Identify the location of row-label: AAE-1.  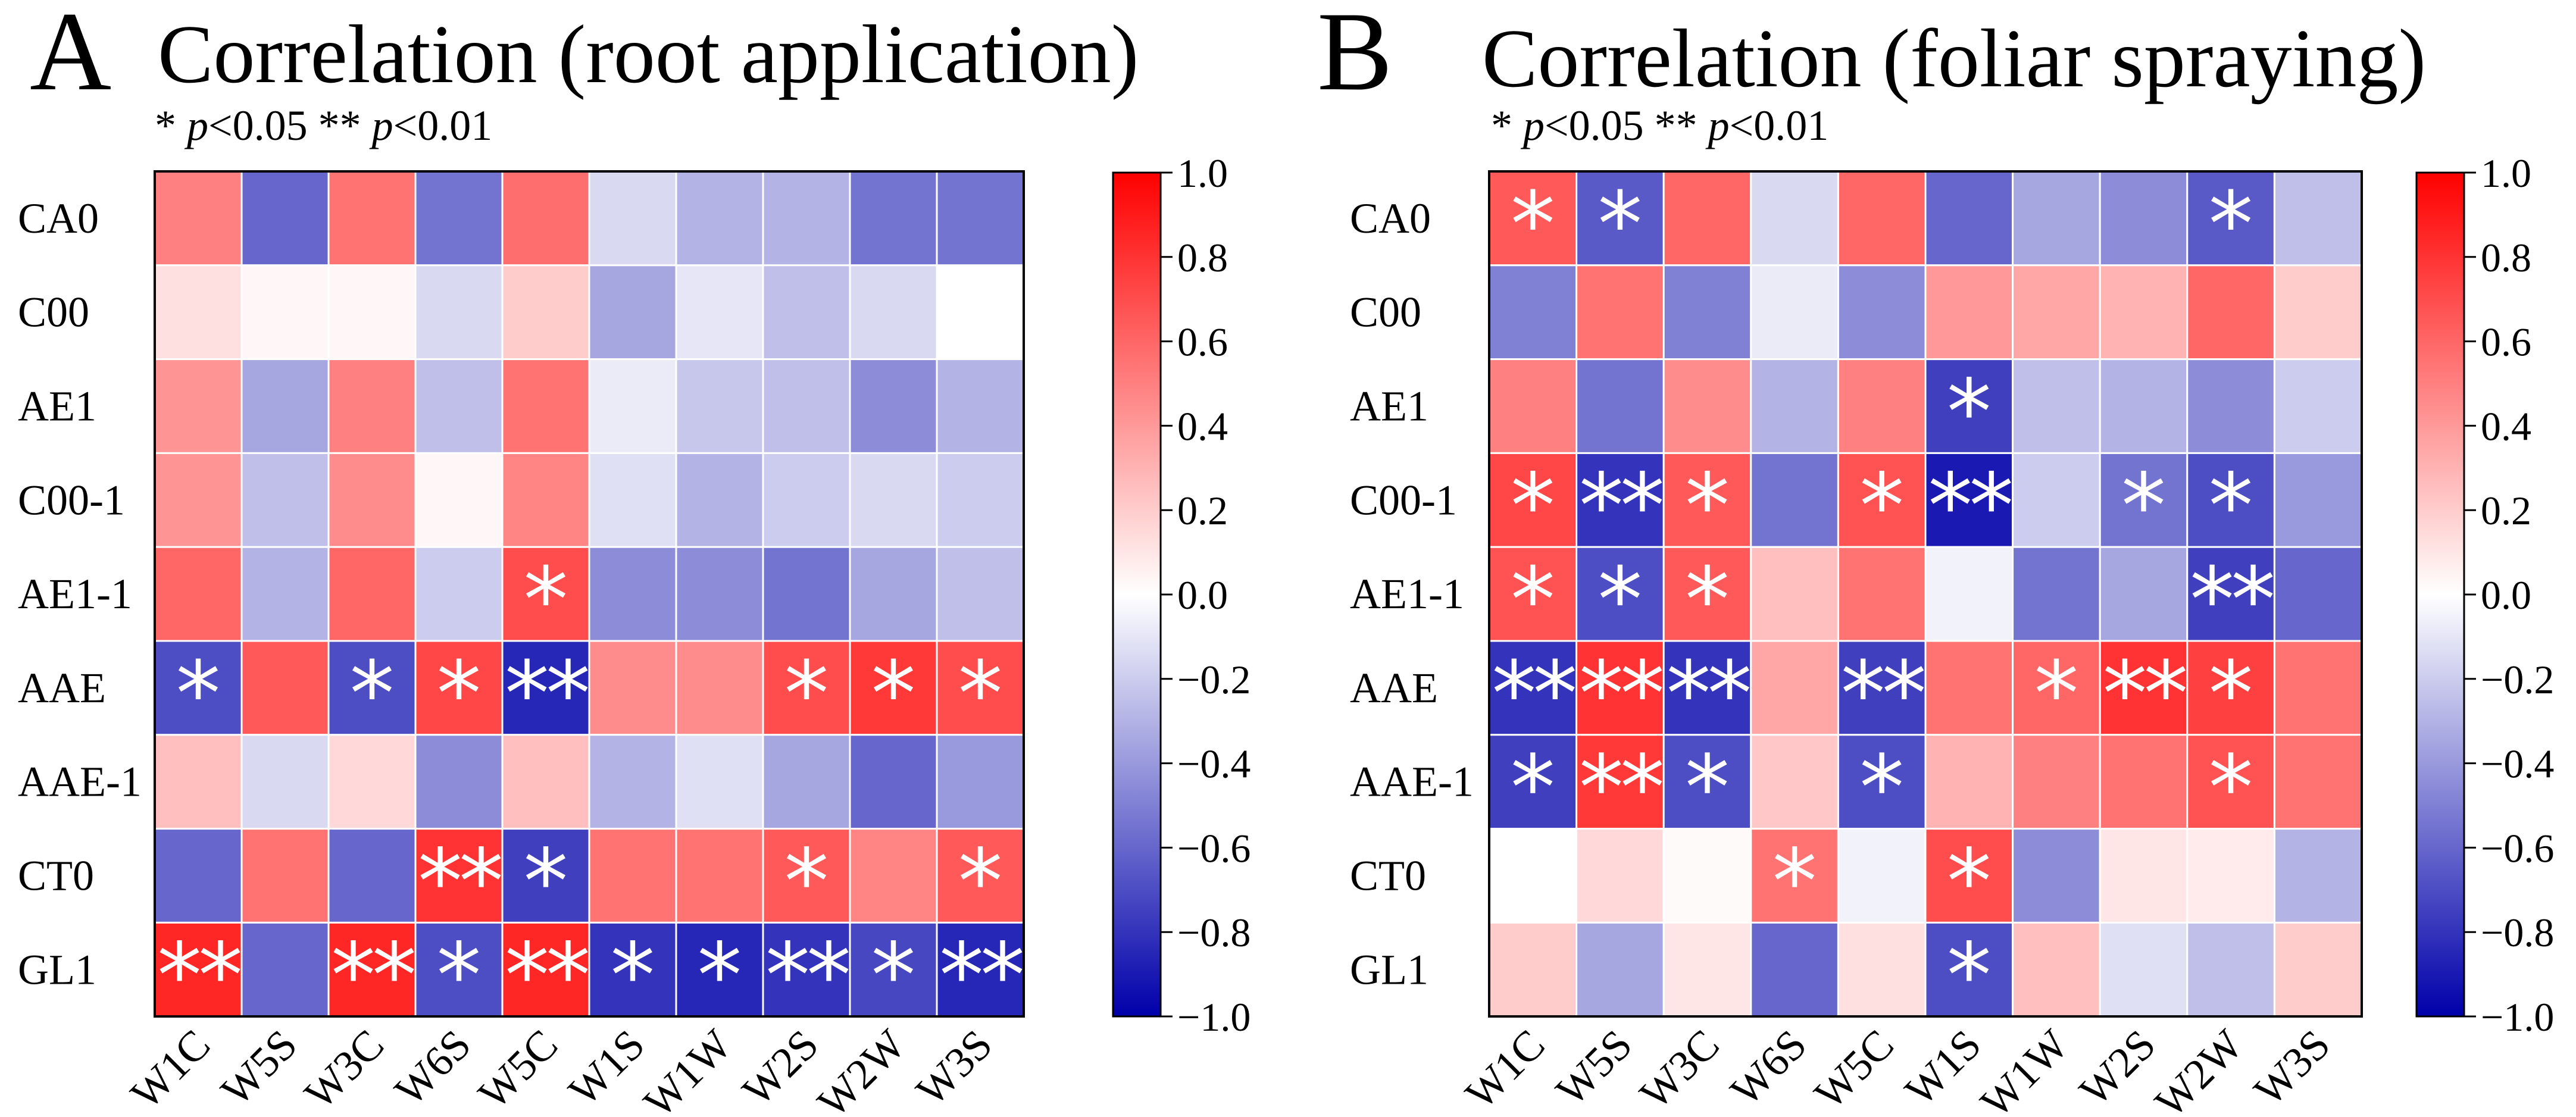
(80, 782).